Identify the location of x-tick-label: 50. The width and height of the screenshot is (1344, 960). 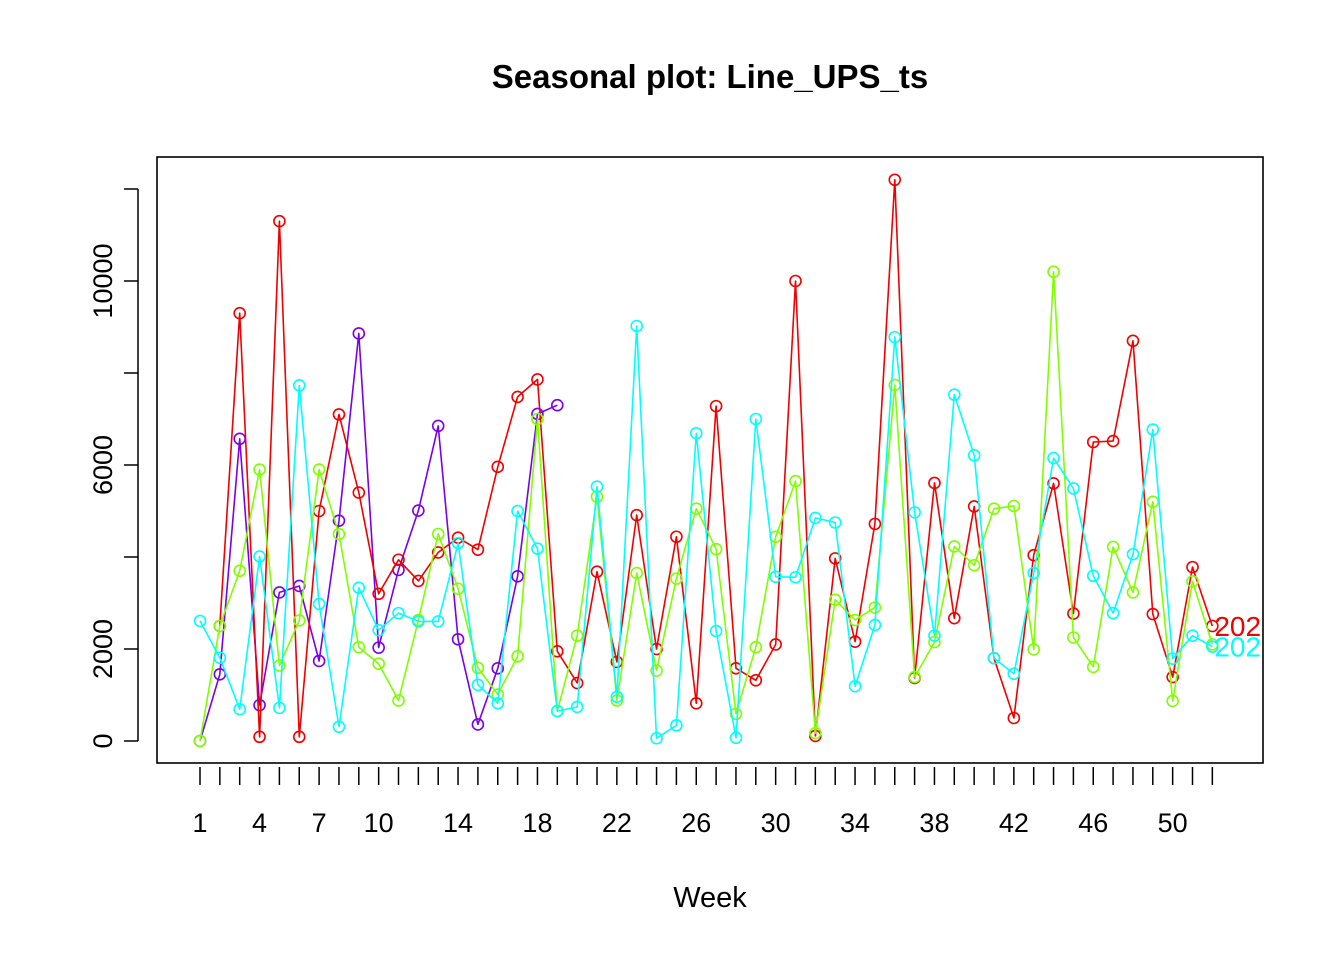
(1173, 823).